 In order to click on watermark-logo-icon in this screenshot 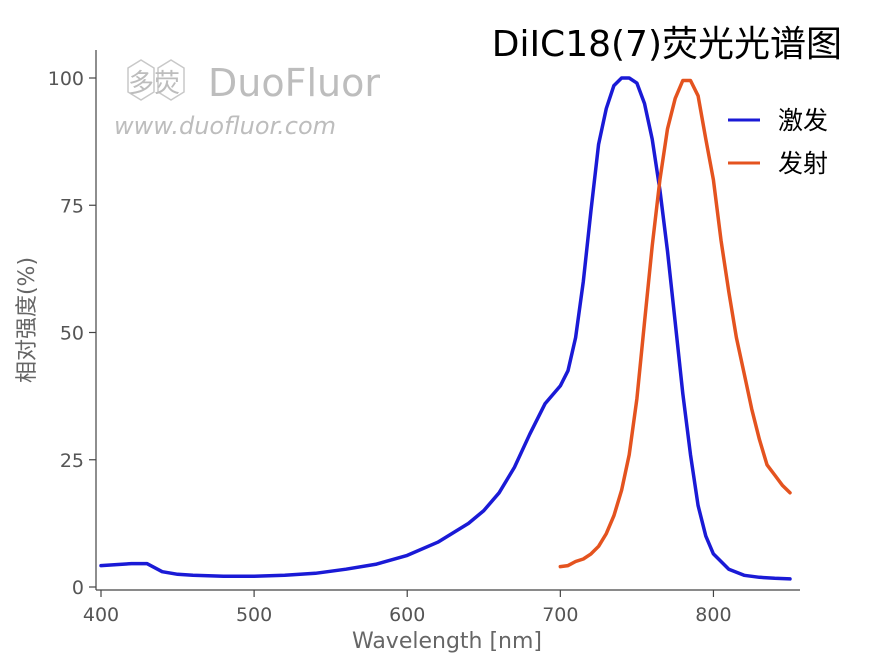, I will do `click(156, 80)`.